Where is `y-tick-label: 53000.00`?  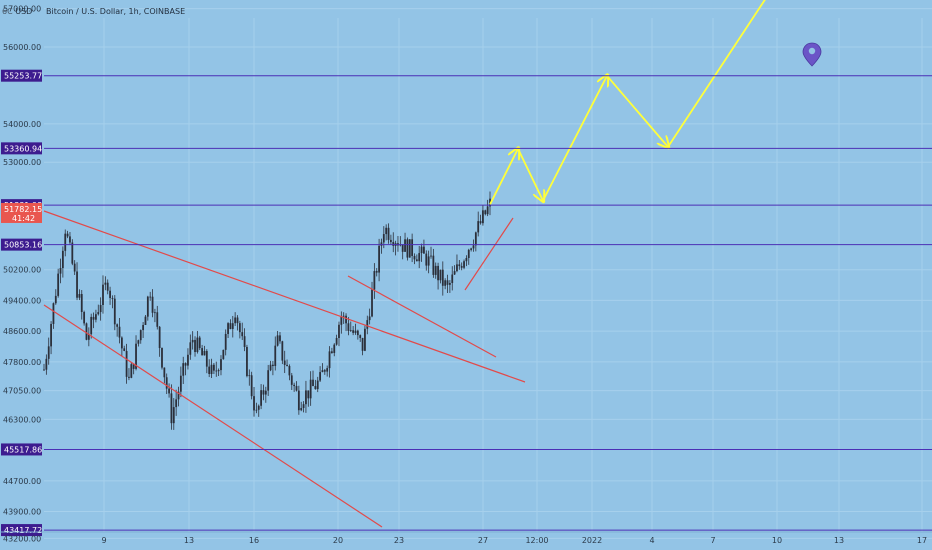 y-tick-label: 53000.00 is located at coordinates (22, 162).